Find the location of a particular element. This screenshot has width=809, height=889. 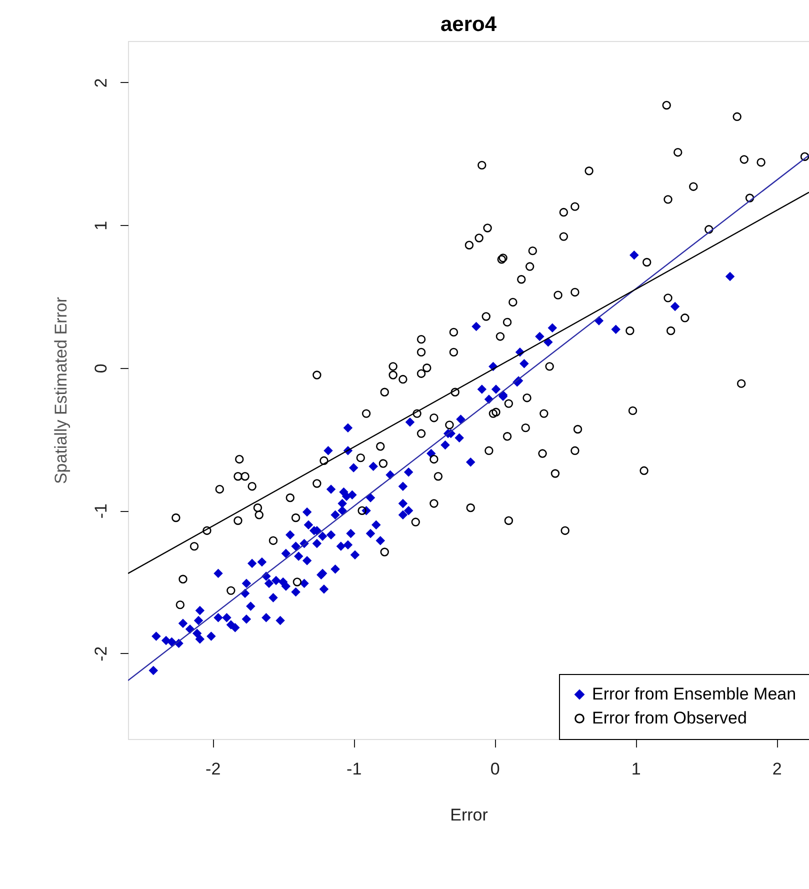

x-tick-label: 0 is located at coordinates (495, 769).